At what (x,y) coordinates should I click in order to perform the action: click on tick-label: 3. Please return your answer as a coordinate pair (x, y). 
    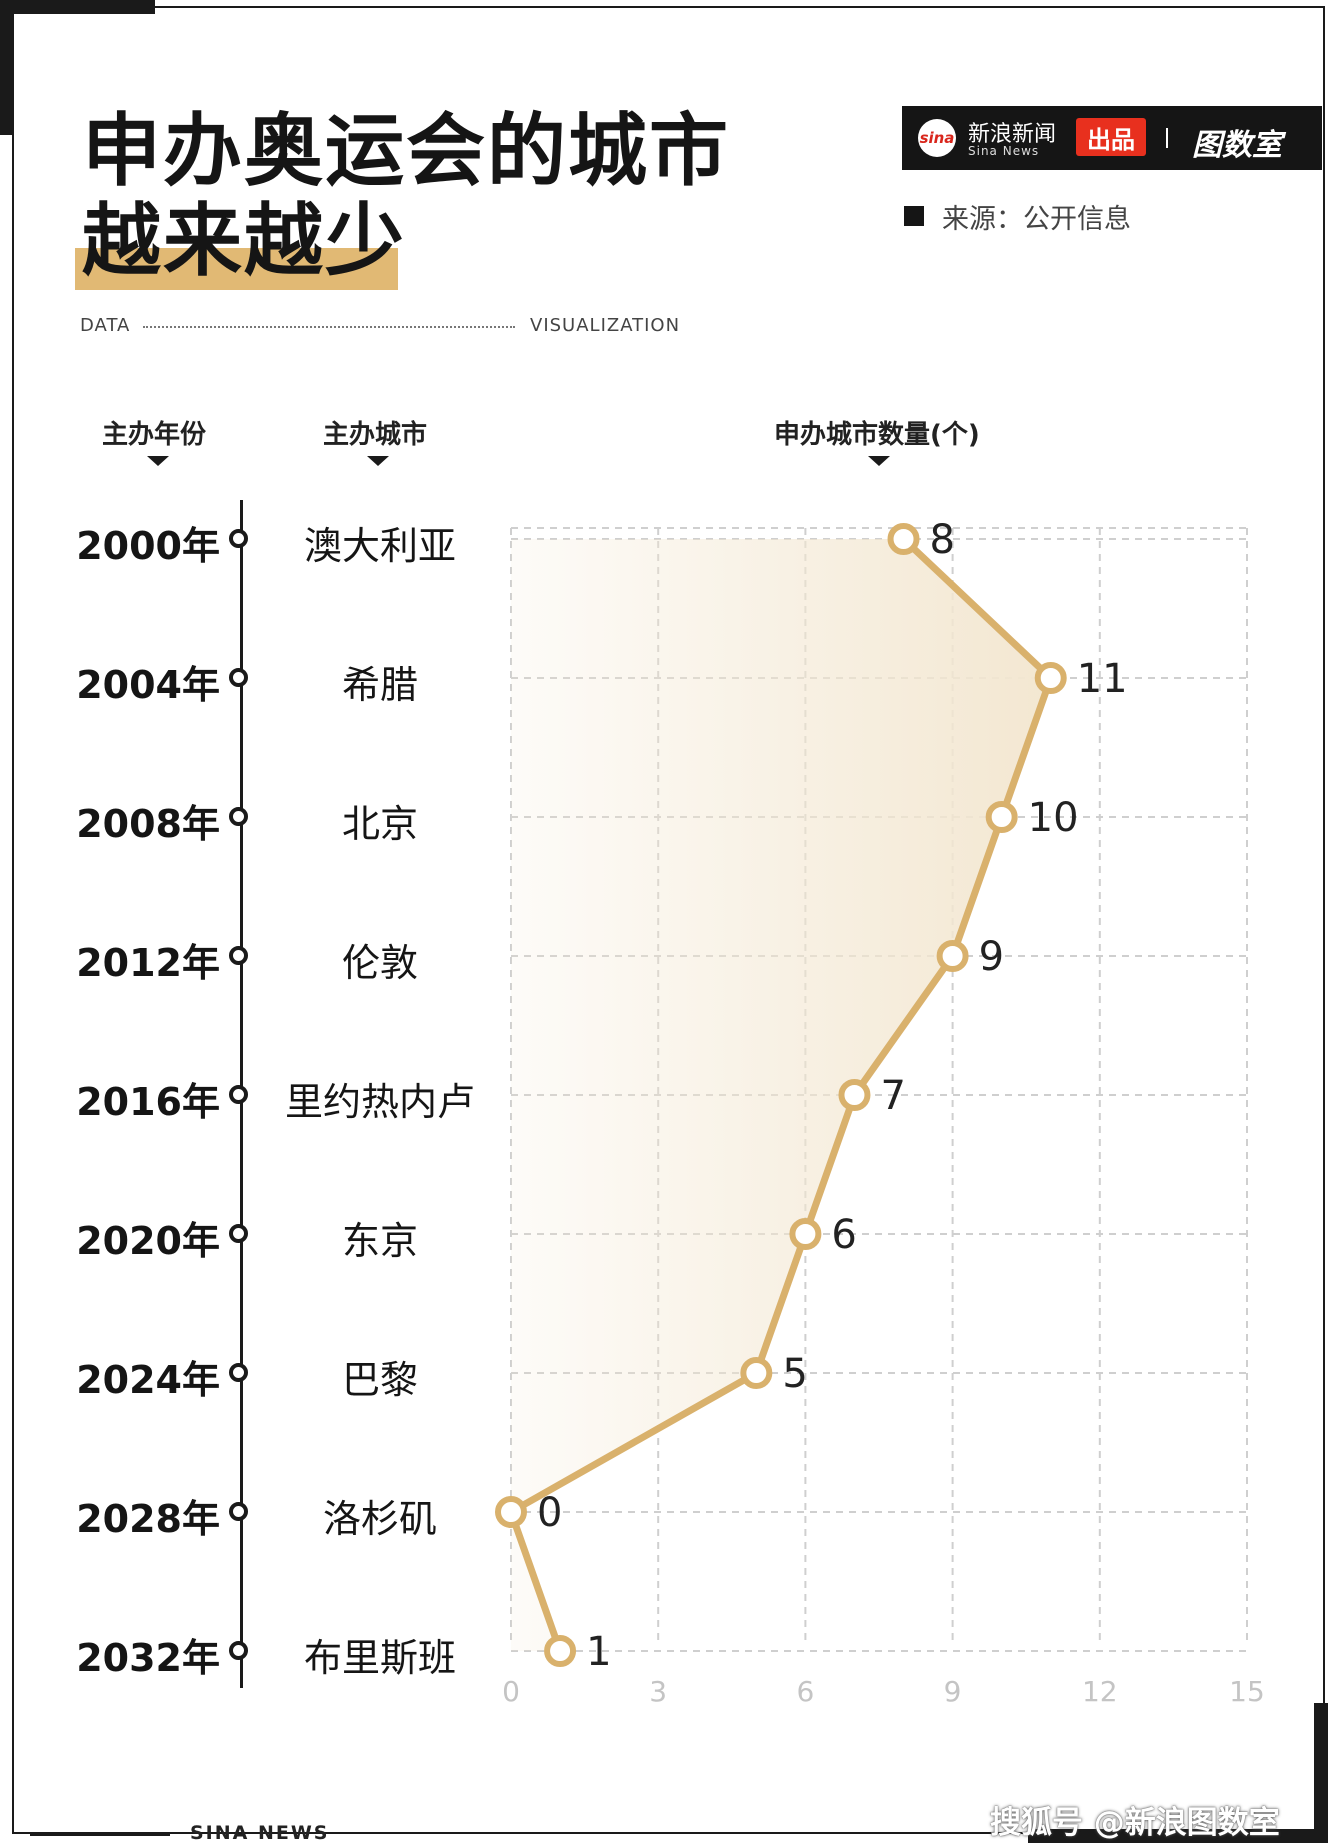
    Looking at the image, I should click on (658, 1691).